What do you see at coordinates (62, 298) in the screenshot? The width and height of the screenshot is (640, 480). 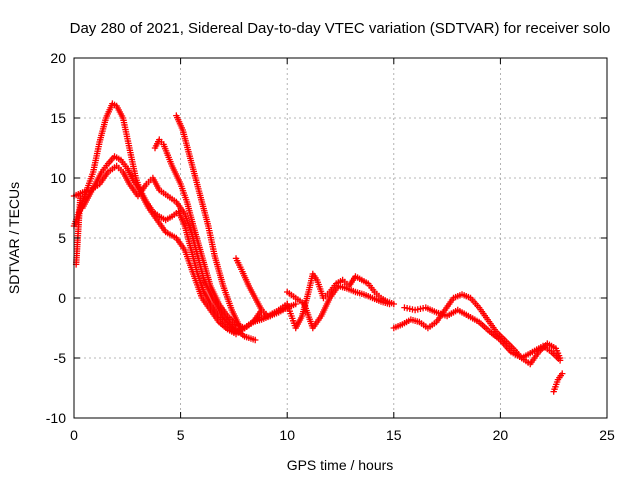 I see `y-tick-label: 0` at bounding box center [62, 298].